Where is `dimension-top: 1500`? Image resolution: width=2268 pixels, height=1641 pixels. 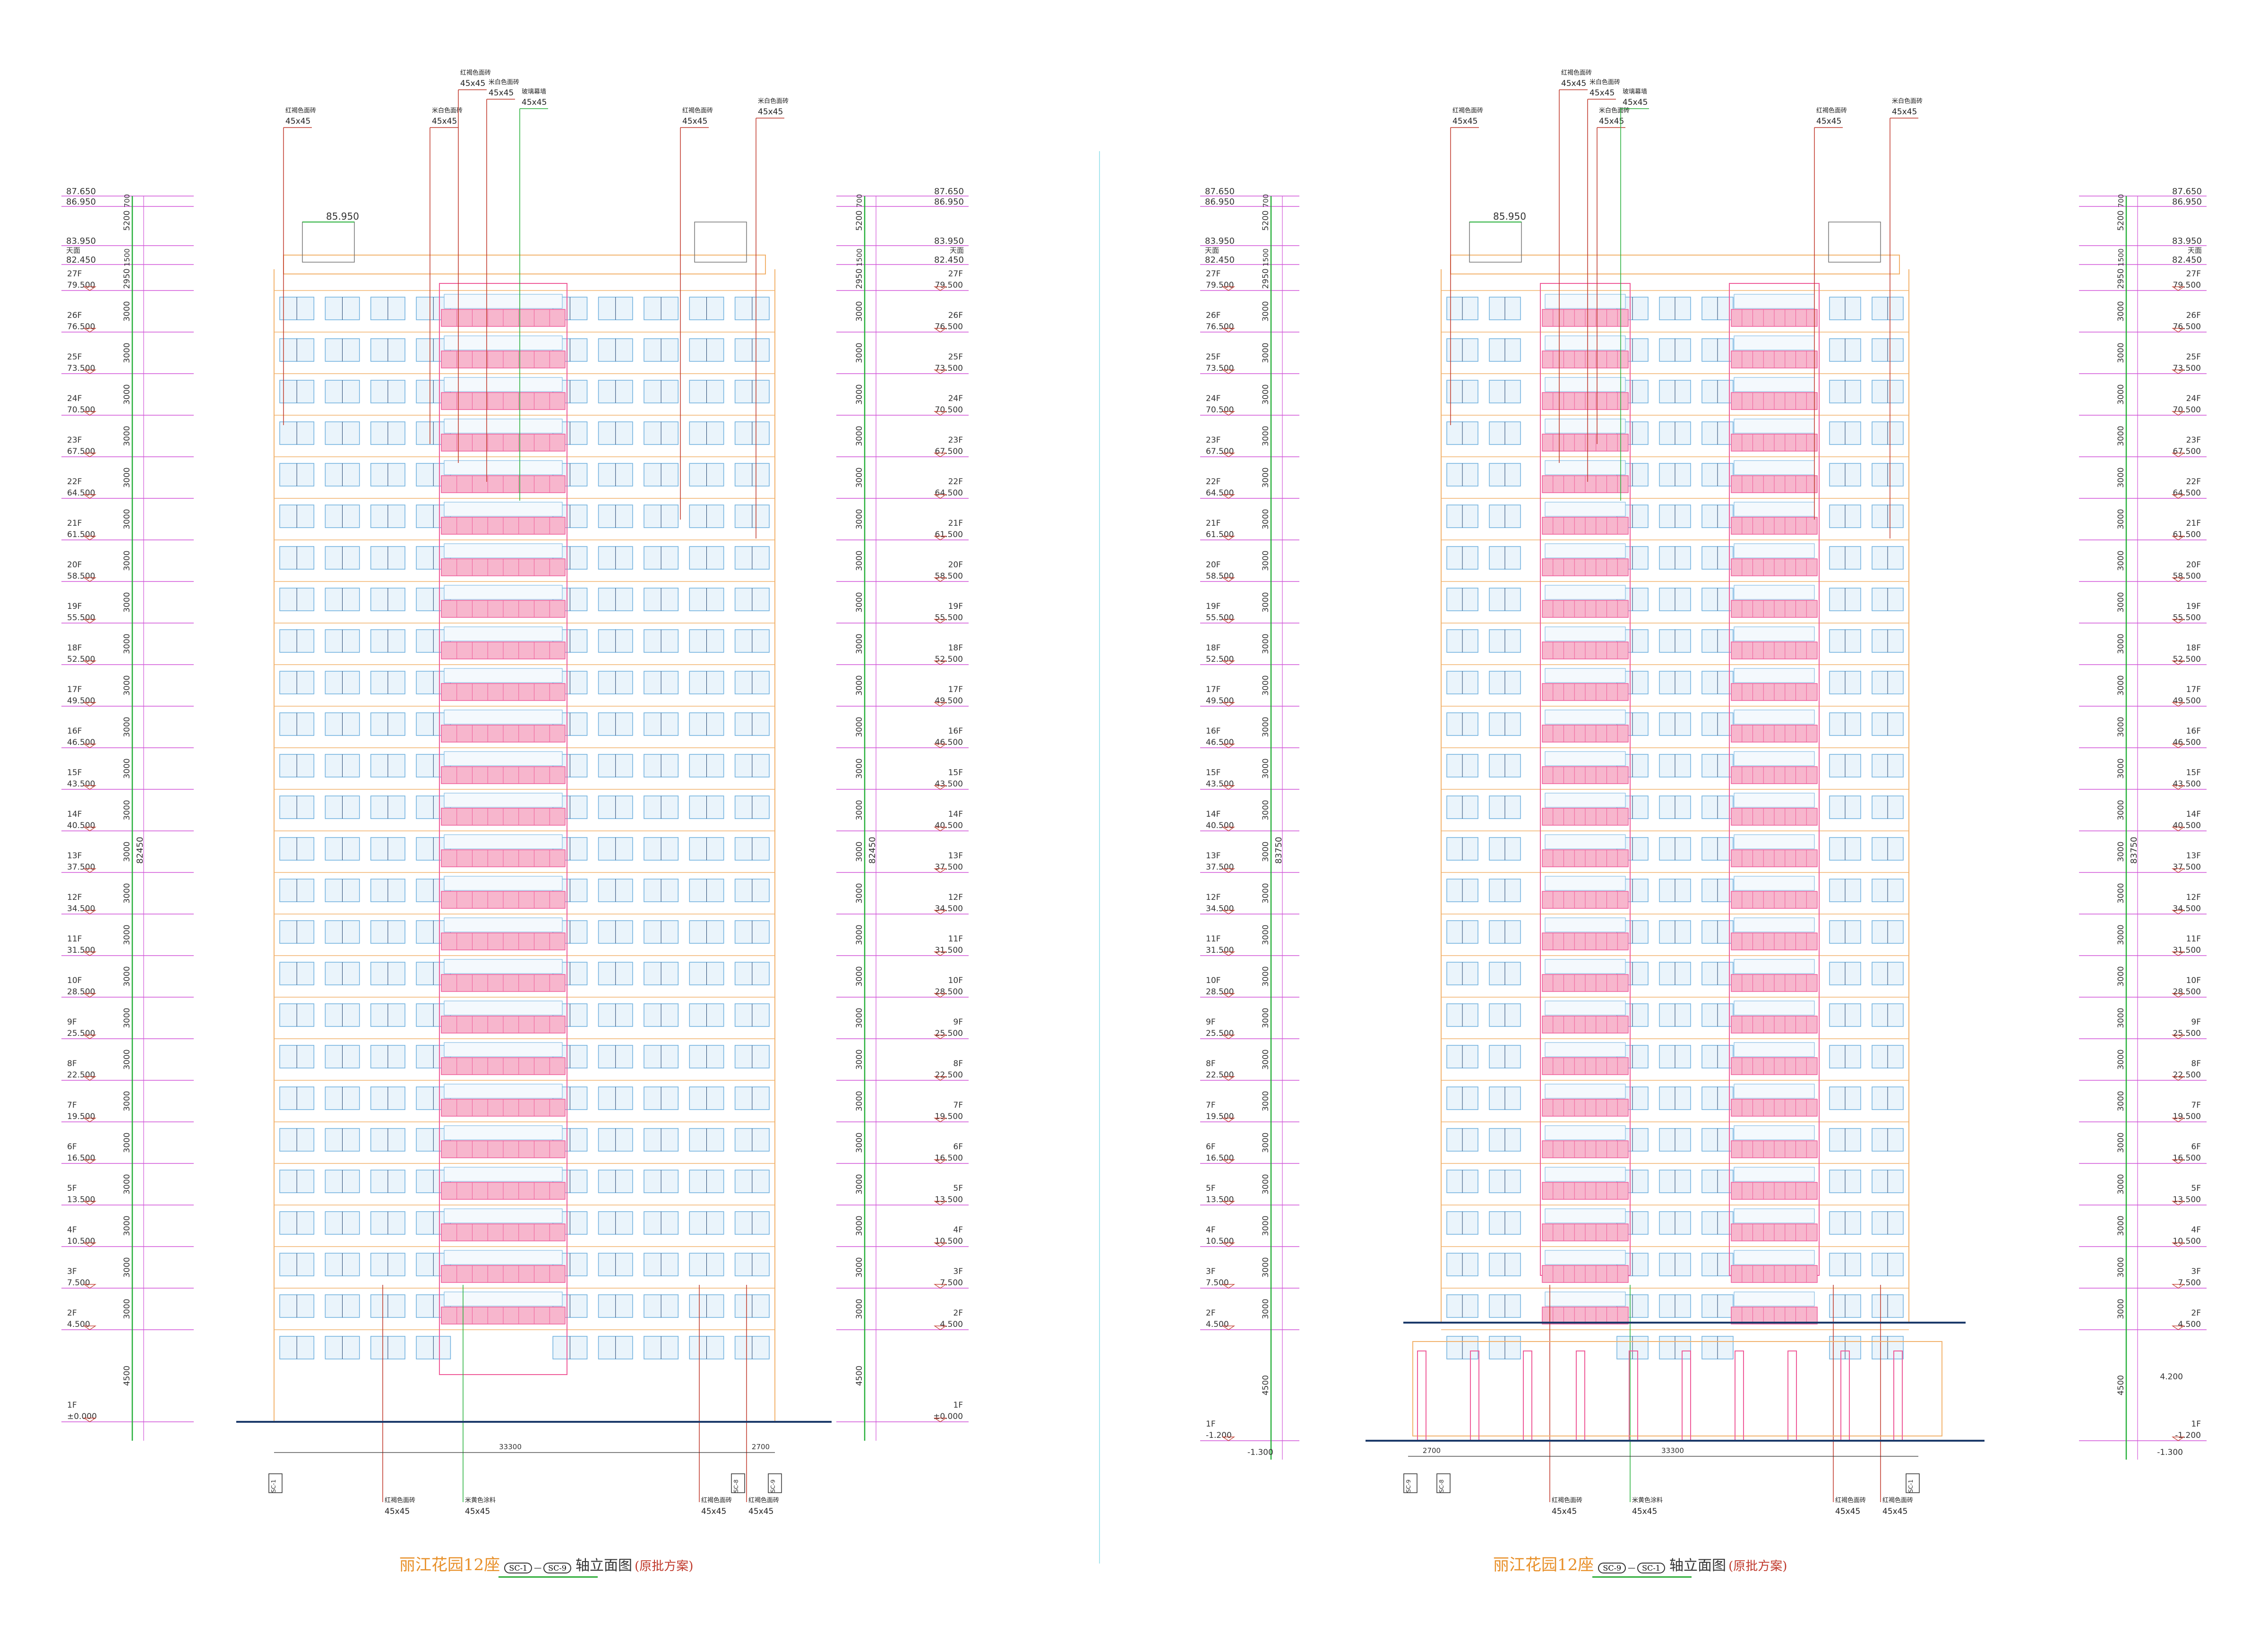 dimension-top: 1500 is located at coordinates (2121, 257).